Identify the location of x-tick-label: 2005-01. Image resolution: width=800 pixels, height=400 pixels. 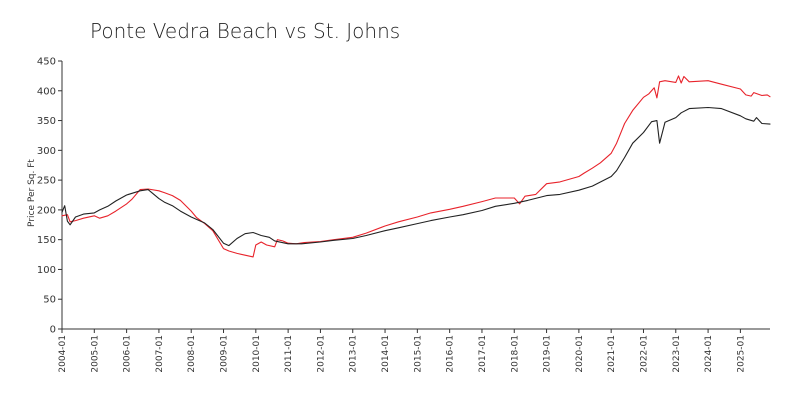
(95, 354).